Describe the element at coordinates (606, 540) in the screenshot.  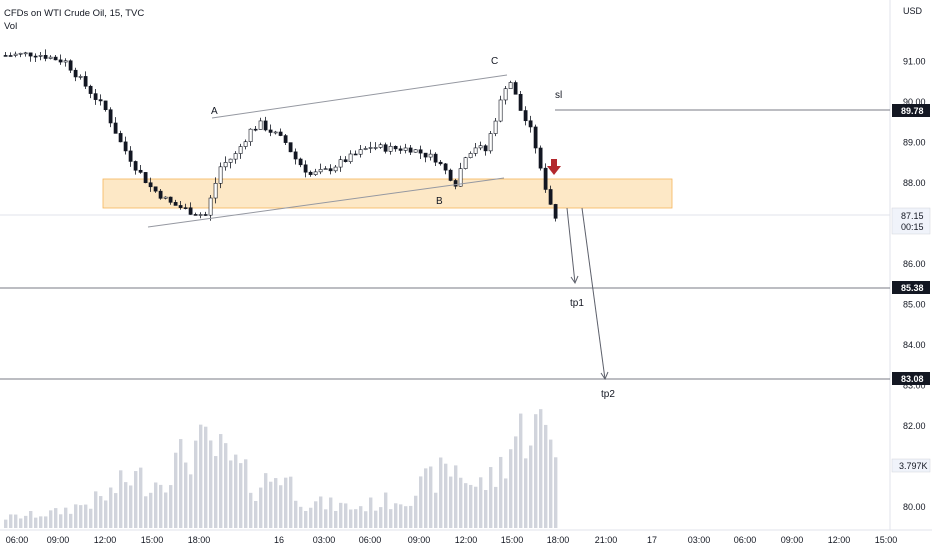
I see `time-tick: 21:00` at that location.